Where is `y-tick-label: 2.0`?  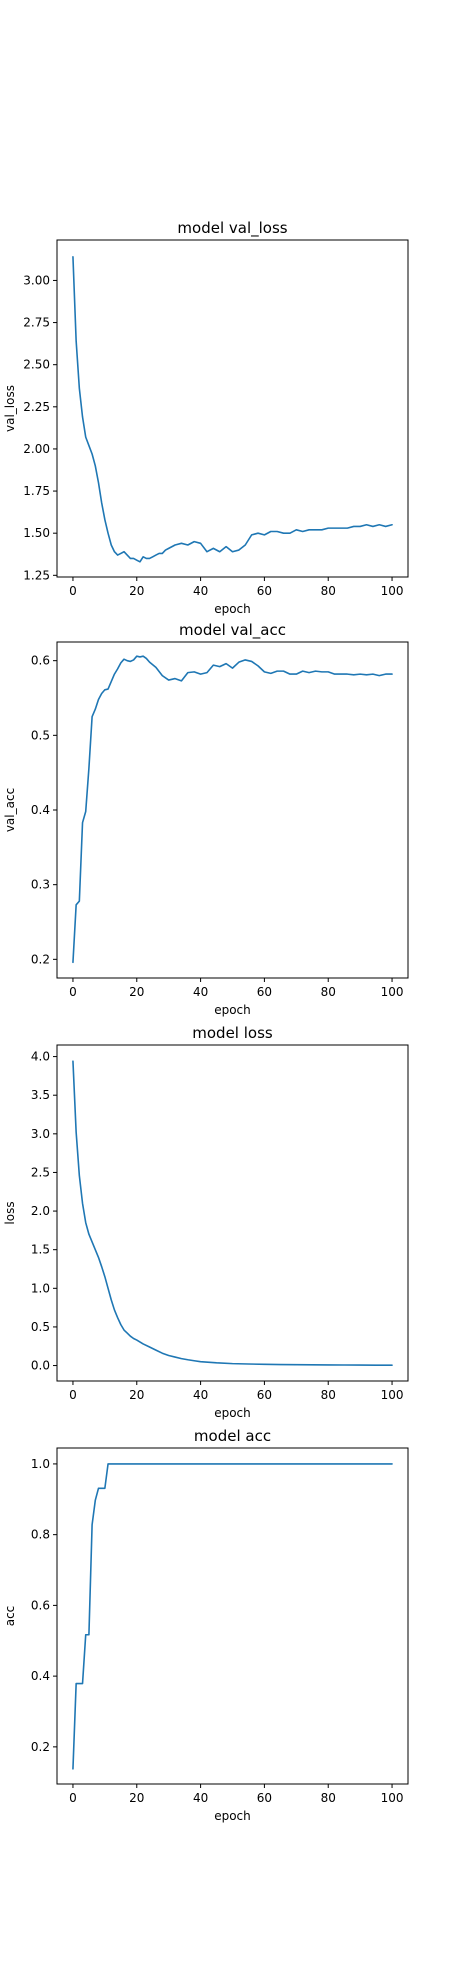 y-tick-label: 2.0 is located at coordinates (40, 1211).